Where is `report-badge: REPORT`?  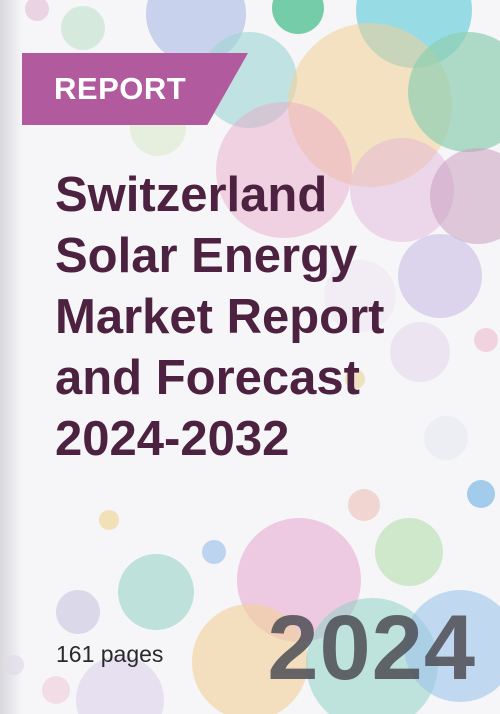 report-badge: REPORT is located at coordinates (135, 89).